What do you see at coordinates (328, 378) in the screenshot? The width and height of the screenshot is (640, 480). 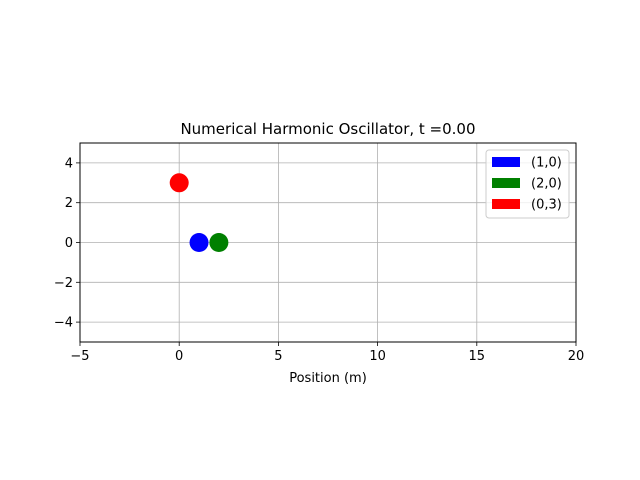 I see `x-axis-label: Position (m)` at bounding box center [328, 378].